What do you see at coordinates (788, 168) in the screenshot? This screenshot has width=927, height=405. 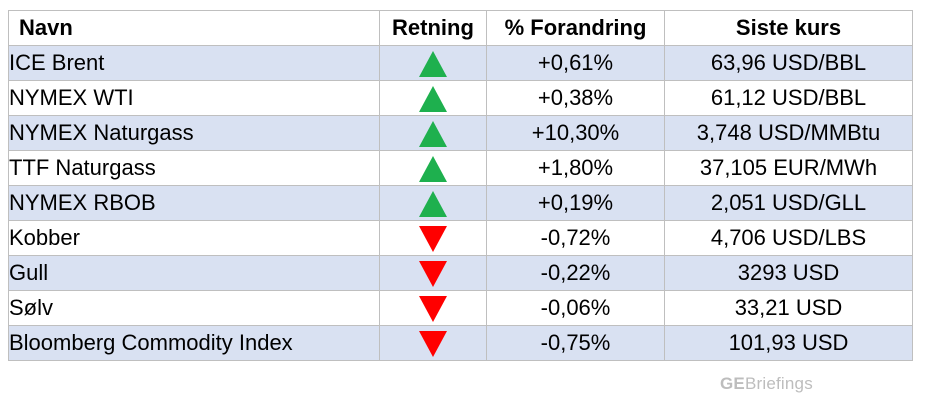 I see `last-price: 37,105 EUR/MWh` at bounding box center [788, 168].